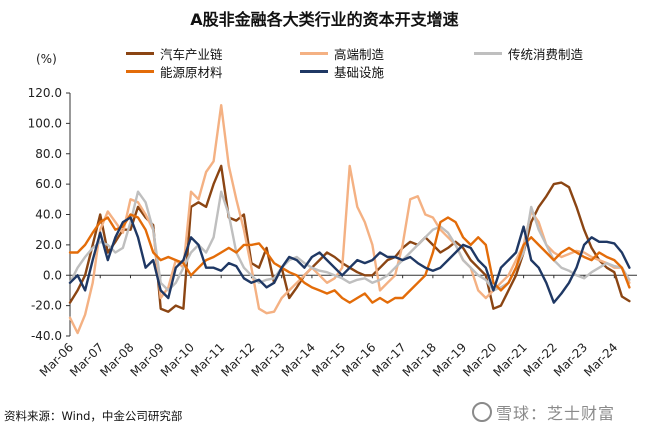  Describe the element at coordinates (314, 71) in the screenshot. I see `legend-swatch-infra` at that location.